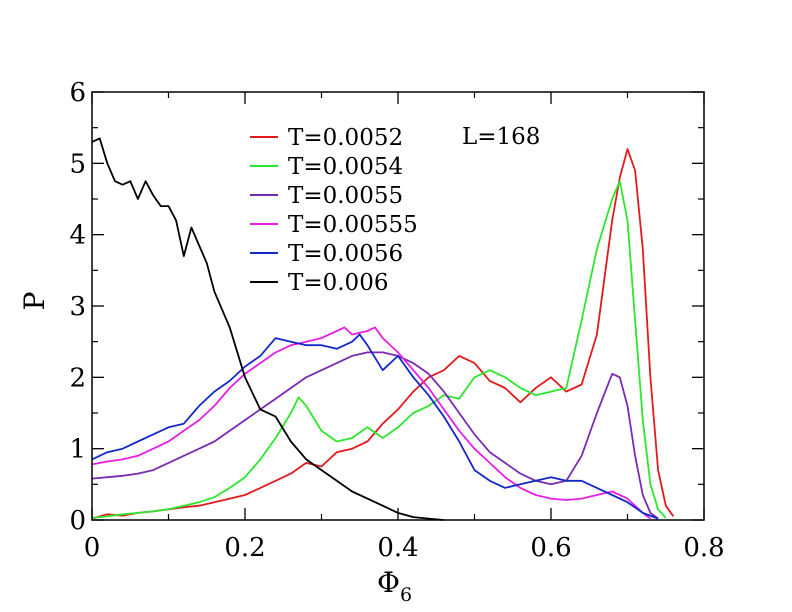  What do you see at coordinates (388, 582) in the screenshot?
I see `x-axis-title-symbol: Φ` at bounding box center [388, 582].